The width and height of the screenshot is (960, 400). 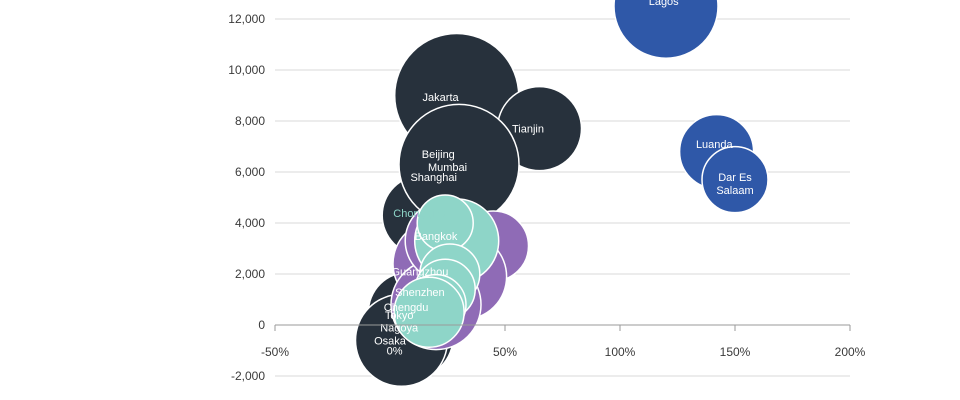 I want to click on x-tick-label: -50%, so click(x=275, y=352).